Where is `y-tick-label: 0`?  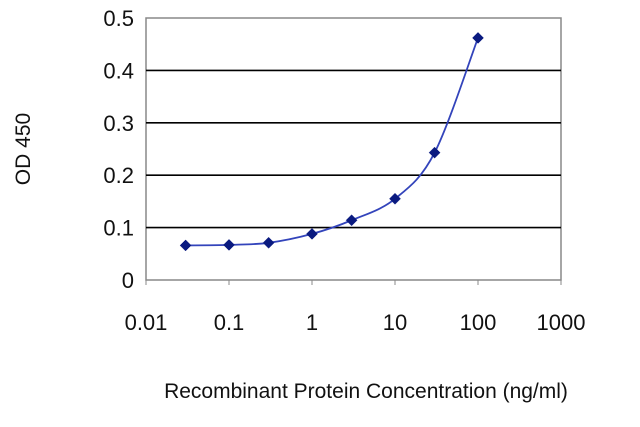 y-tick-label: 0 is located at coordinates (128, 280).